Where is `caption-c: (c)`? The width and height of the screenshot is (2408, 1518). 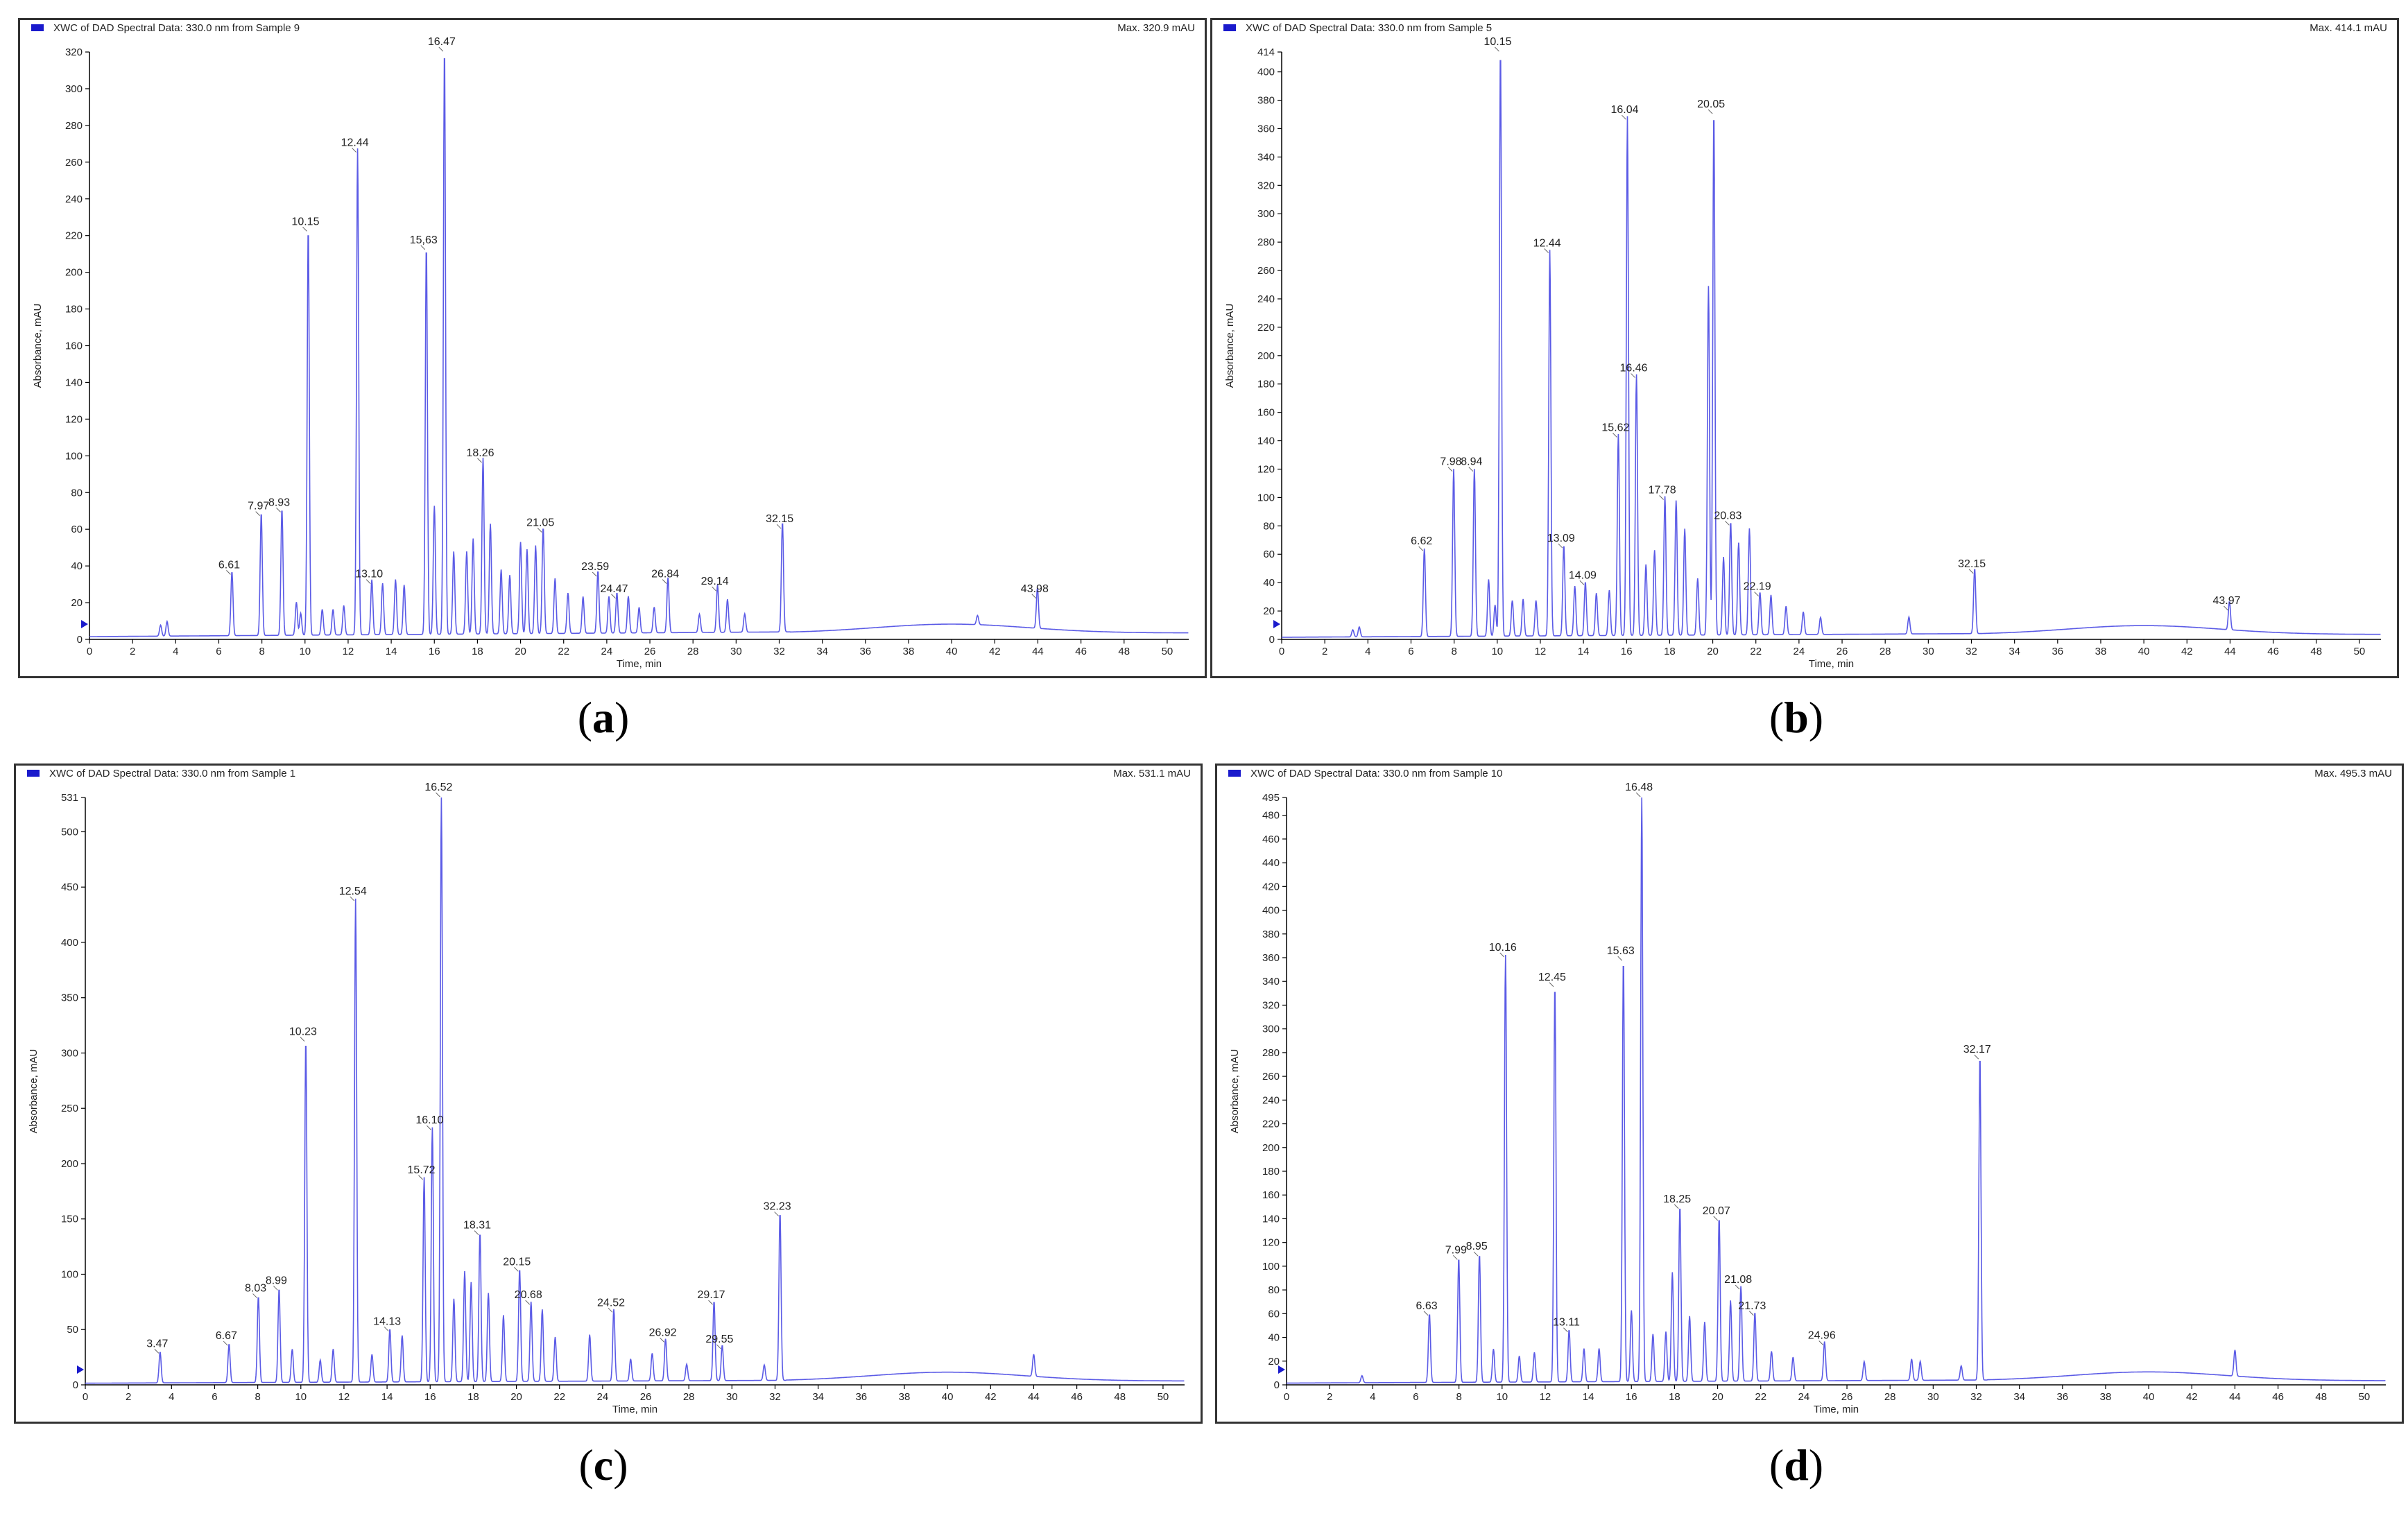
caption-c: (c) is located at coordinates (603, 1465).